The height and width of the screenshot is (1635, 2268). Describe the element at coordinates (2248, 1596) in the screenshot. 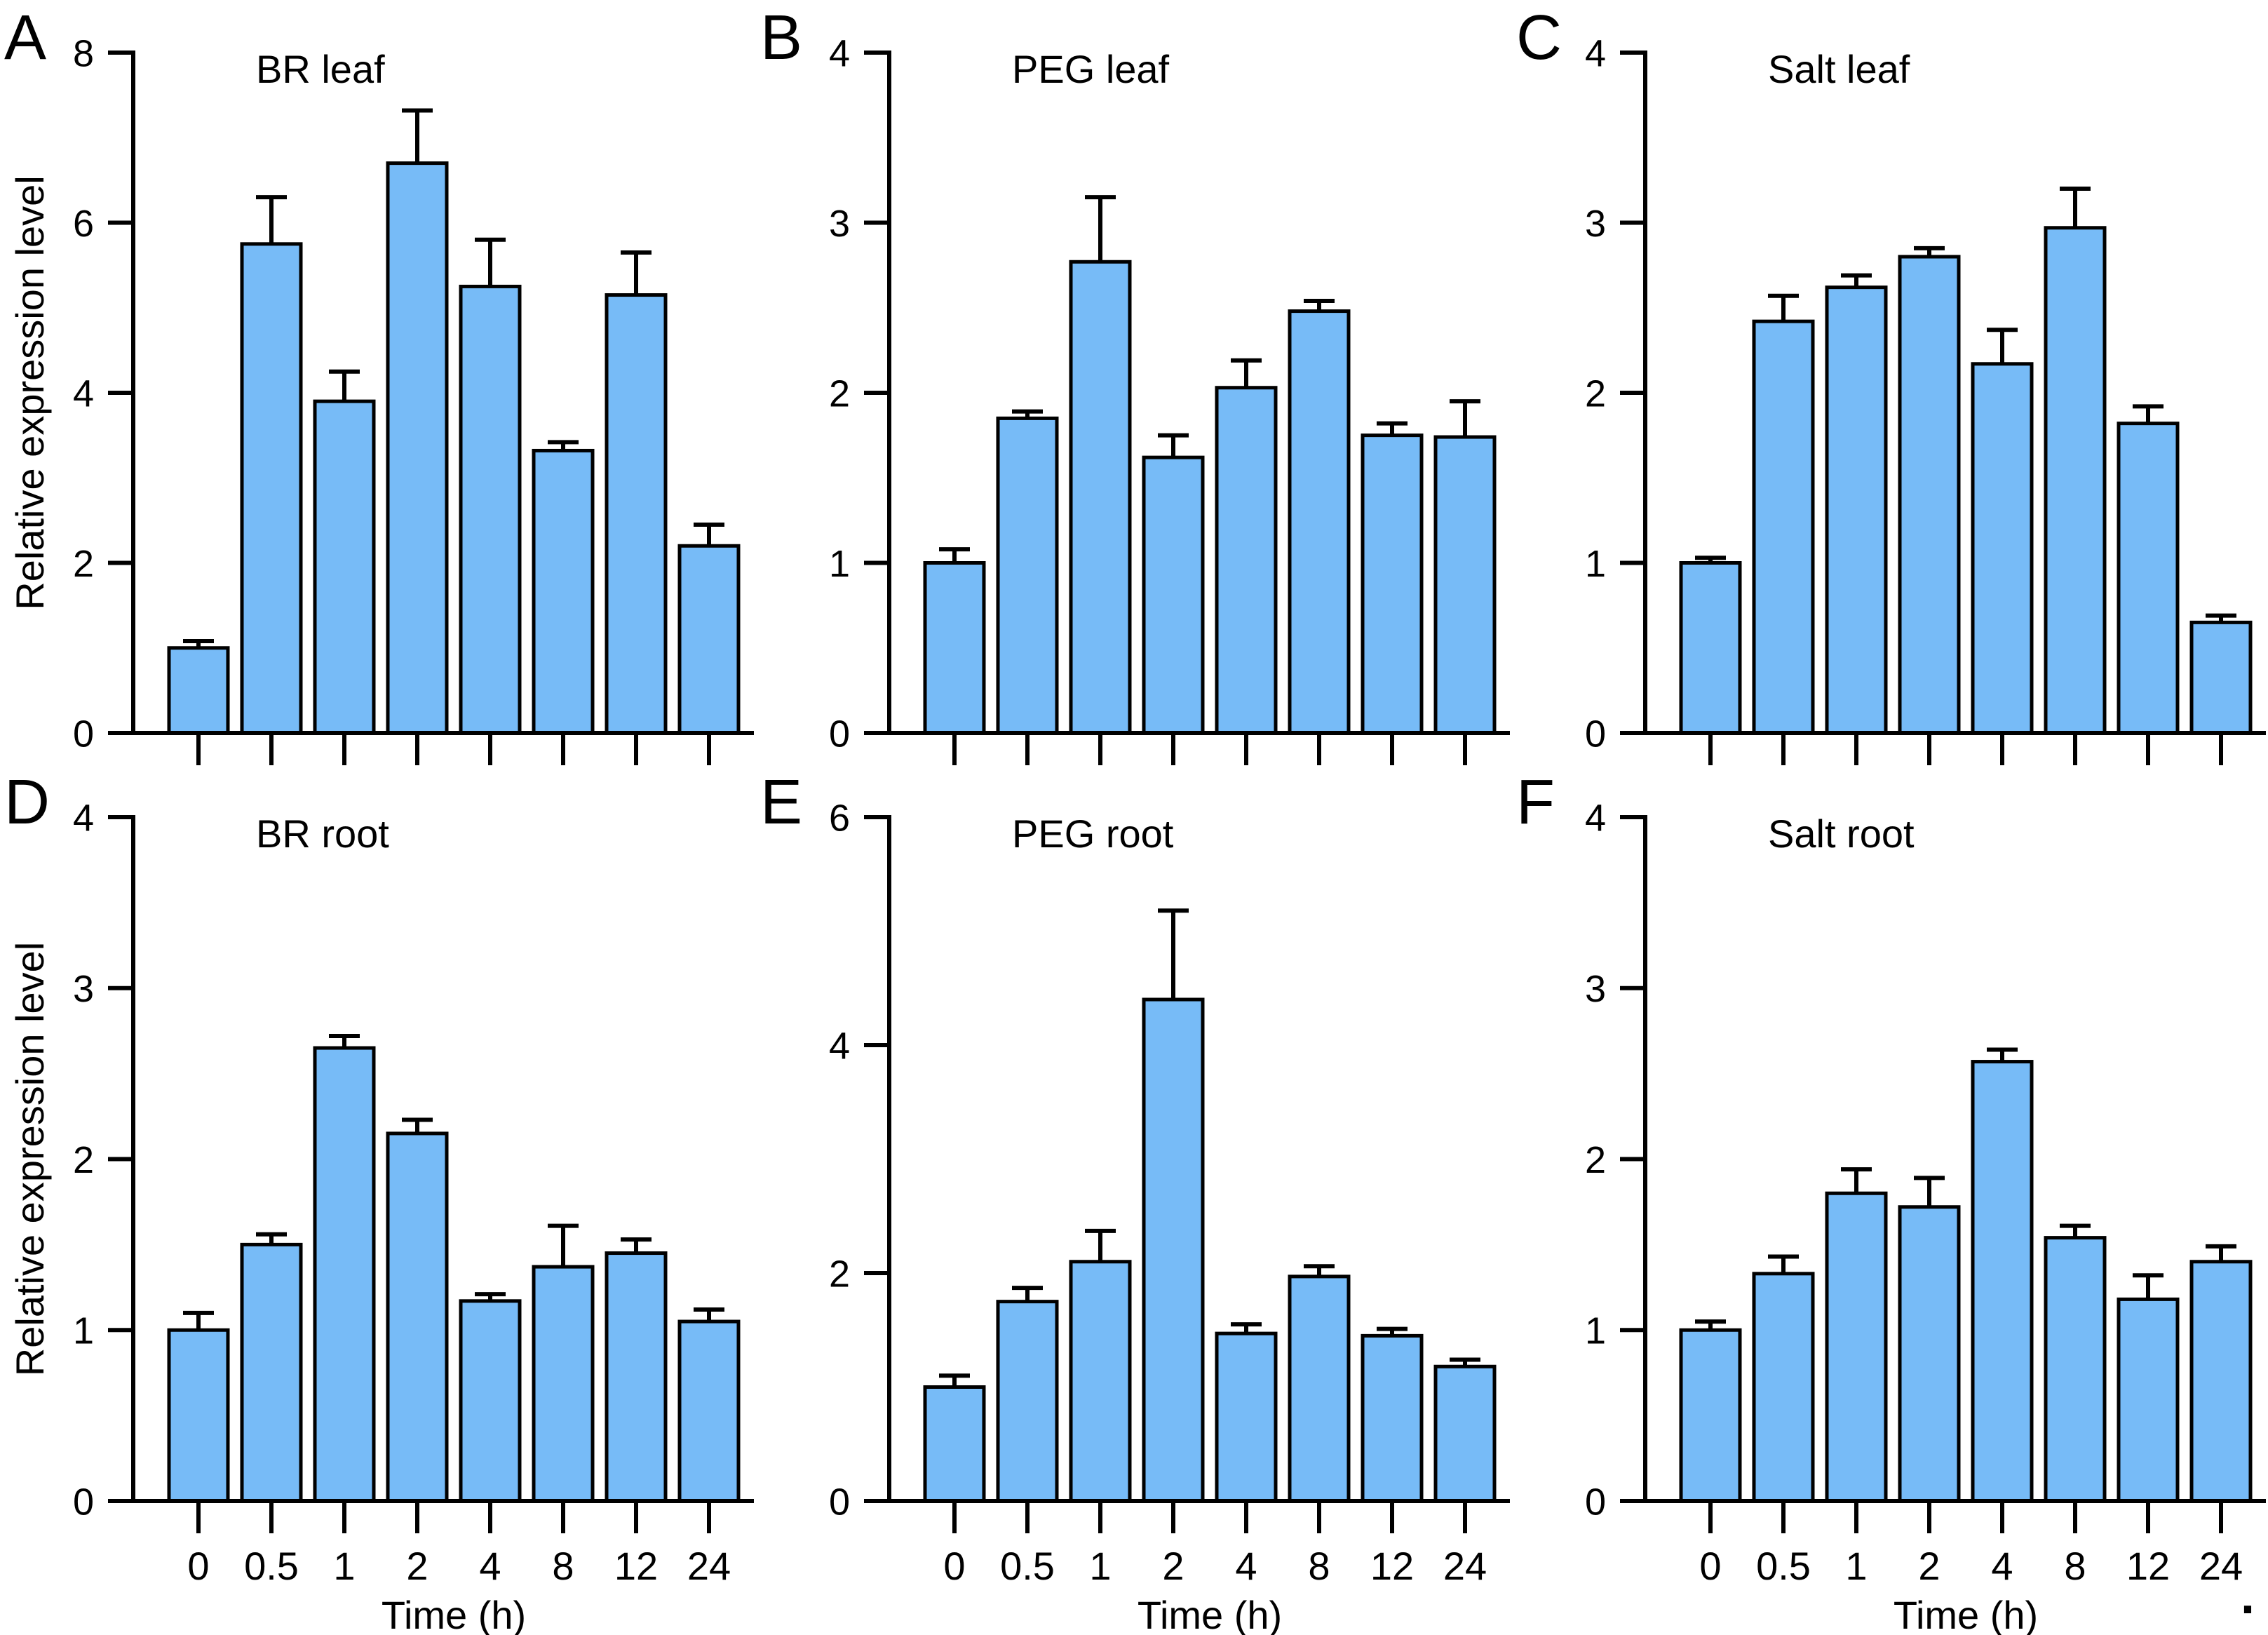

I see `footer-period: .` at that location.